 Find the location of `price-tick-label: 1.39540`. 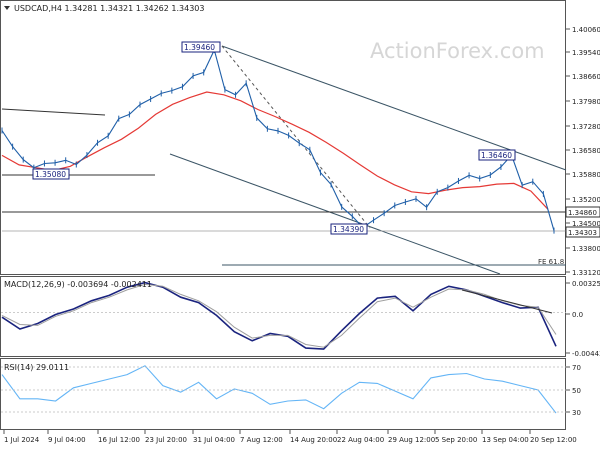

price-tick-label: 1.39540 is located at coordinates (586, 53).